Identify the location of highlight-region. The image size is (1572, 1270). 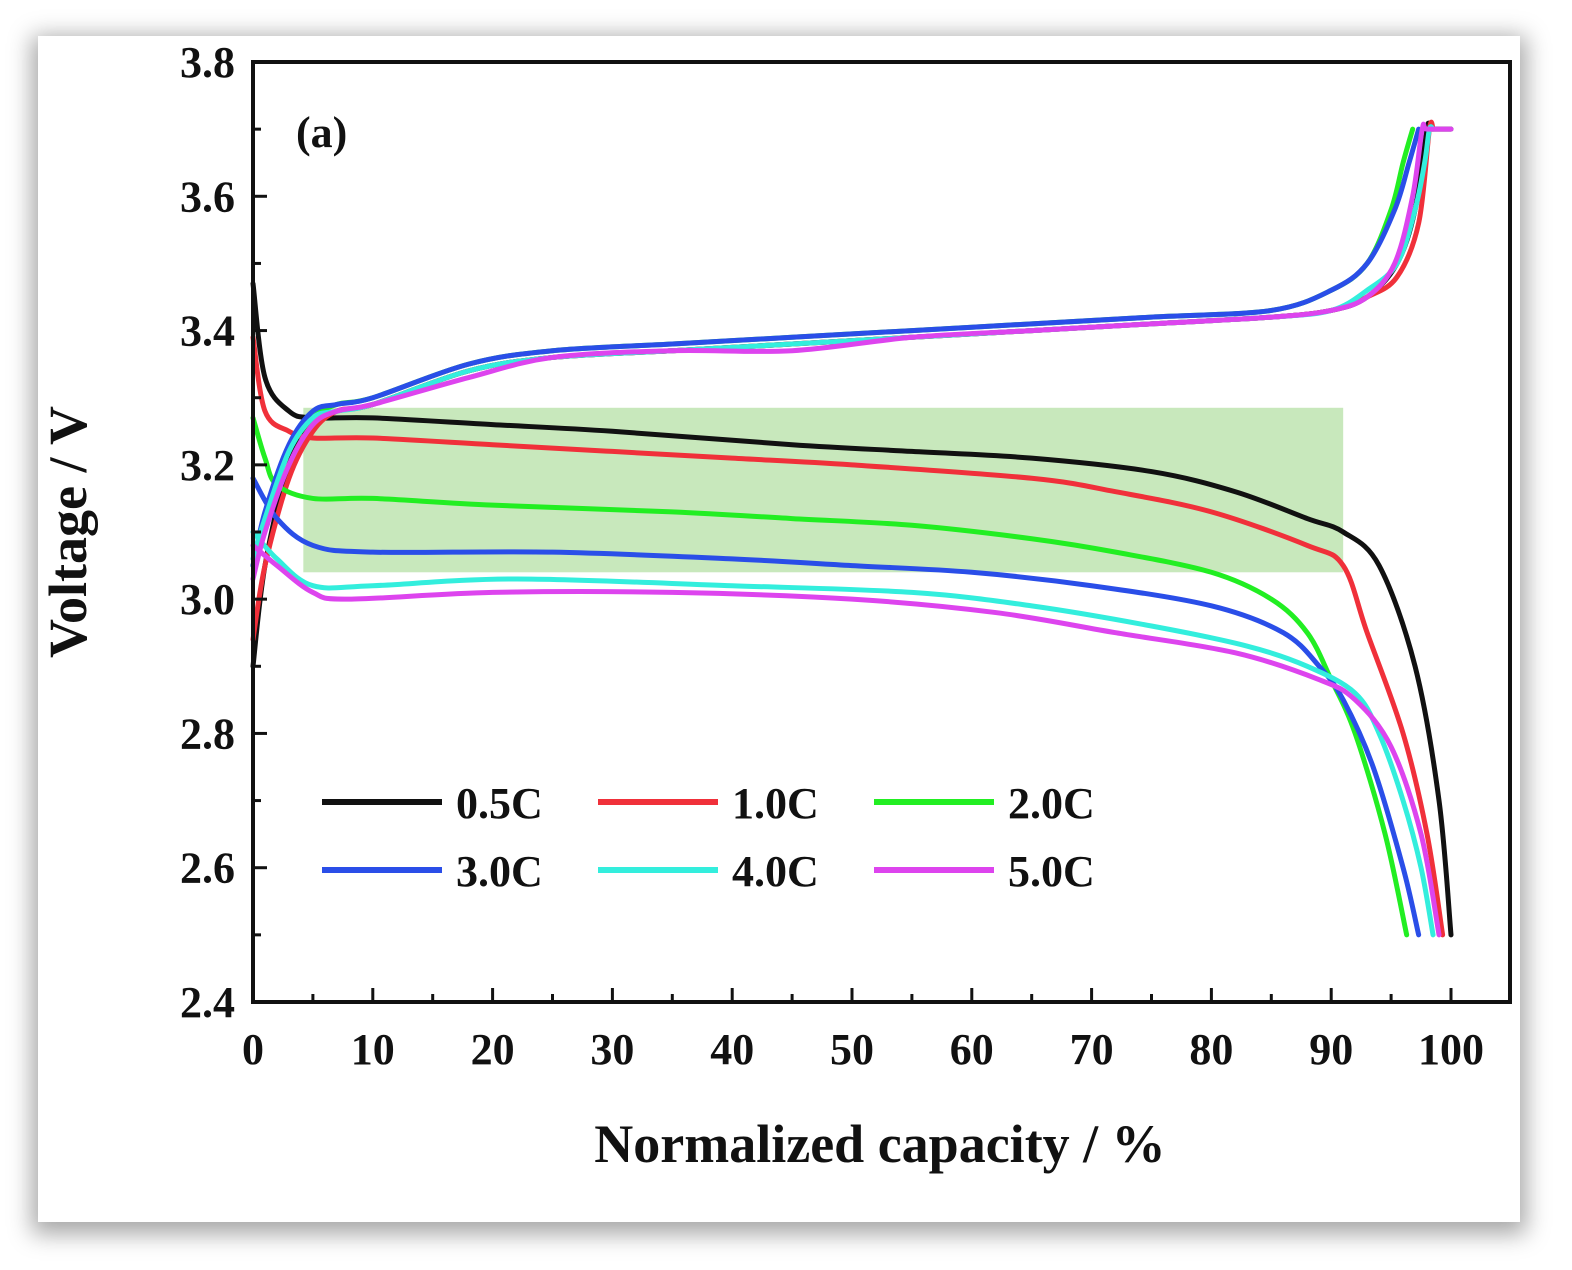
(823, 490).